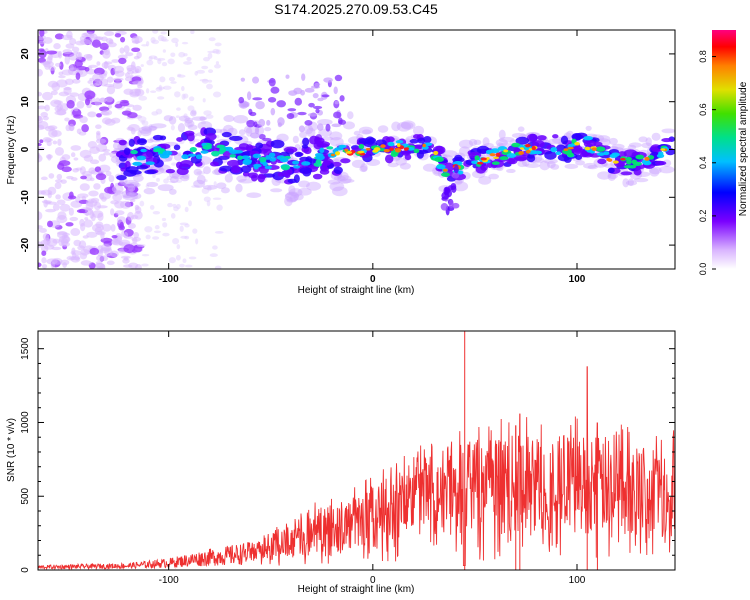 Image resolution: width=750 pixels, height=600 pixels. Describe the element at coordinates (11, 150) in the screenshot. I see `spectrogram-ylabel: Frequency (Hz)` at that location.